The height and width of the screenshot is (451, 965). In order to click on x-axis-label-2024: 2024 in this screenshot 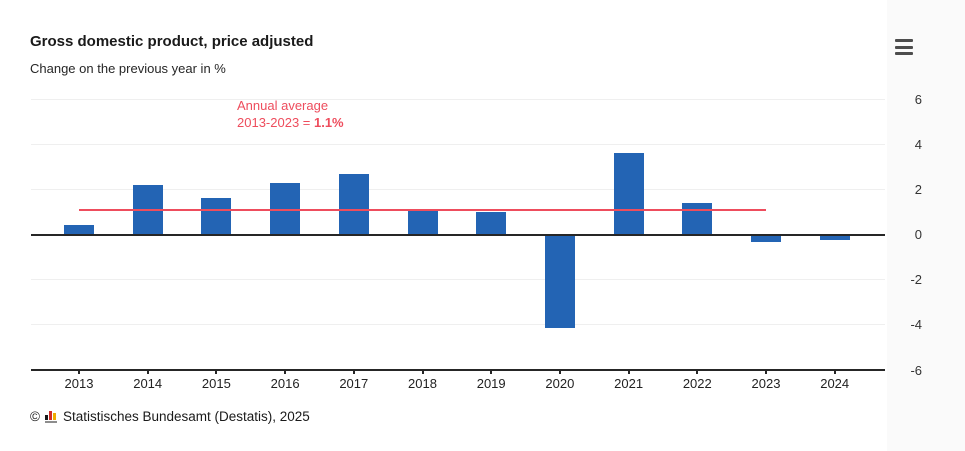, I will do `click(835, 383)`.